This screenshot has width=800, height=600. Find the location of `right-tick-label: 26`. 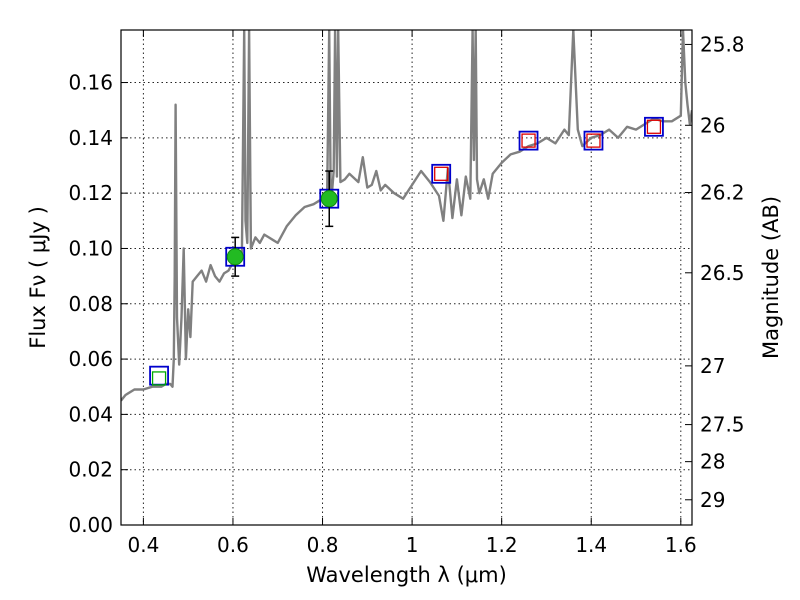

right-tick-label: 26 is located at coordinates (712, 125).